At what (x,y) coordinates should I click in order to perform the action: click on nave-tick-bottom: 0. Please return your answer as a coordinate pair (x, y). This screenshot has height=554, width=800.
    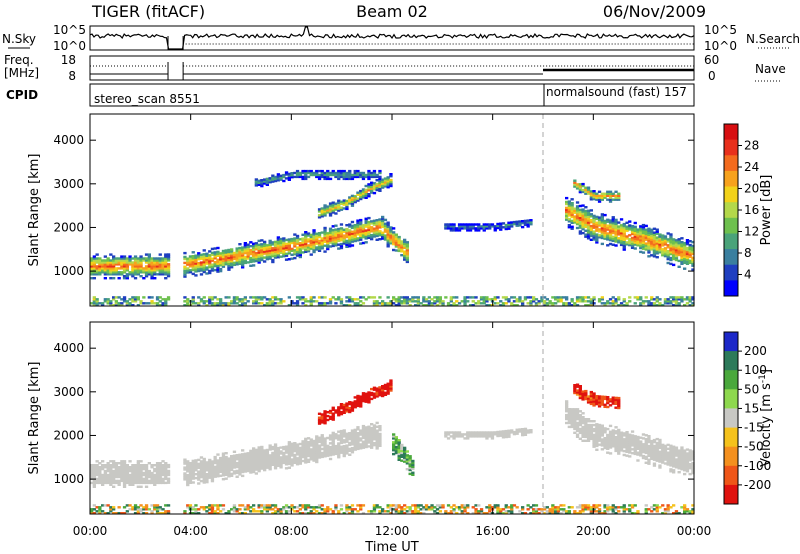
    Looking at the image, I should click on (712, 76).